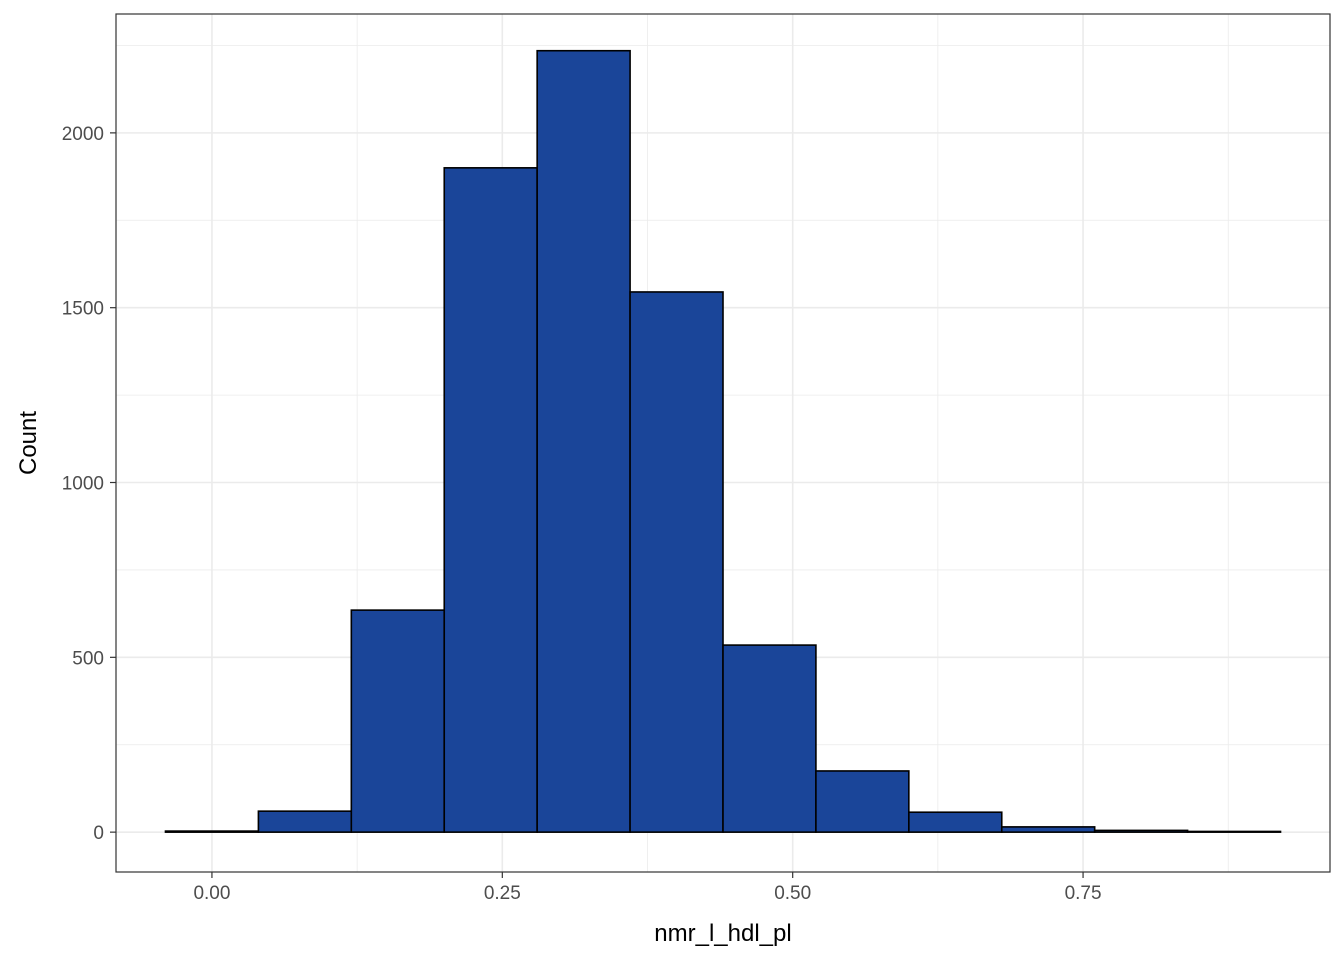 This screenshot has height=960, width=1344. I want to click on x-tick-label: 0.75, so click(1083, 893).